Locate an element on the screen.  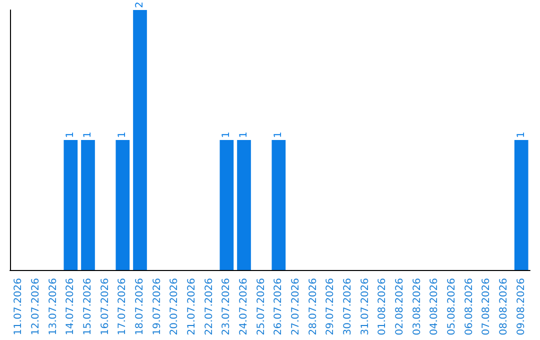
x-tick-label: 07.08.2026 is located at coordinates (486, 307).